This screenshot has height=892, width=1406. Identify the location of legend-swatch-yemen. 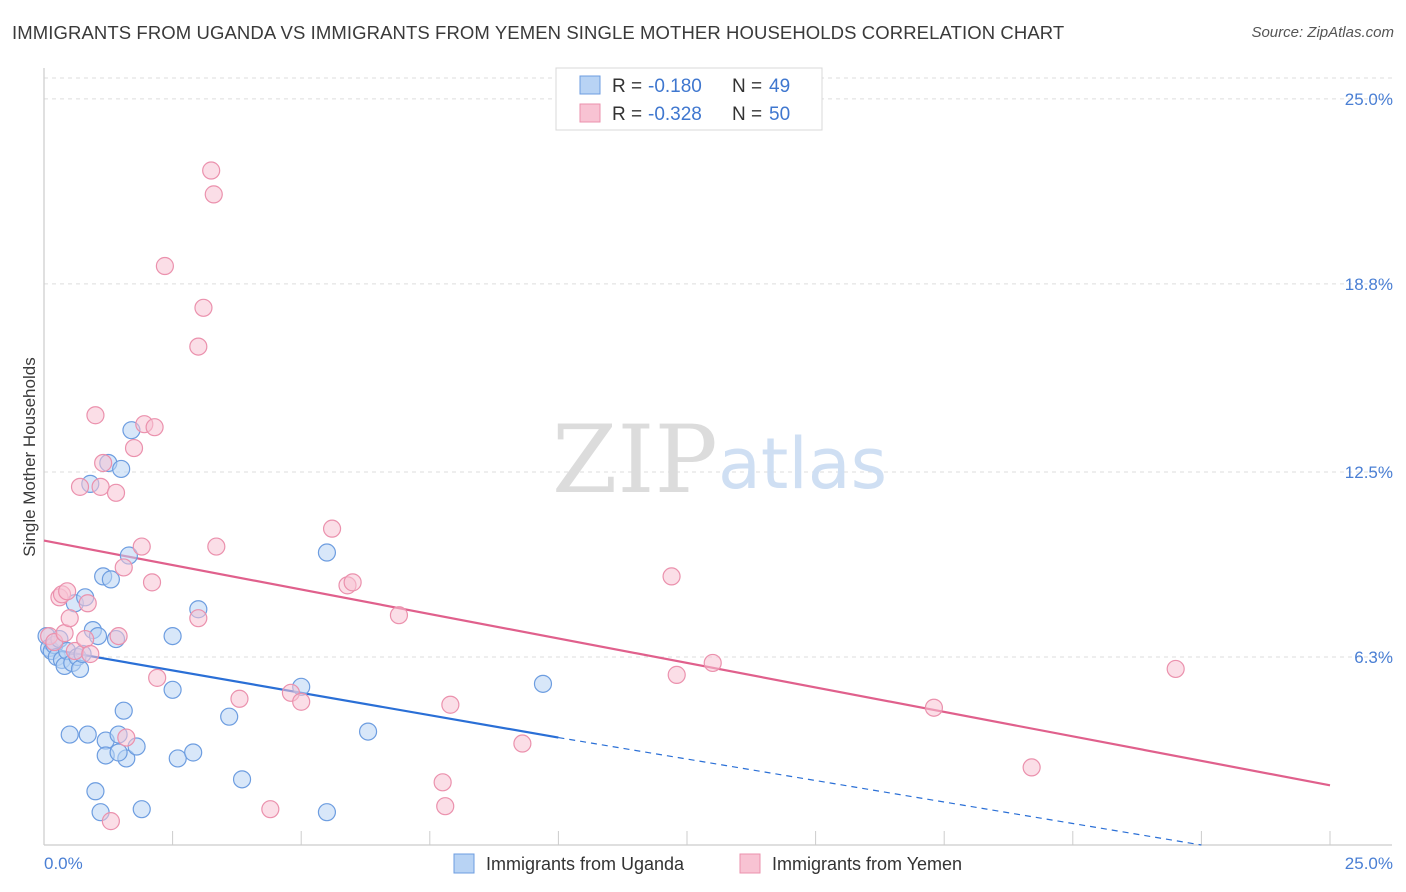
(590, 113).